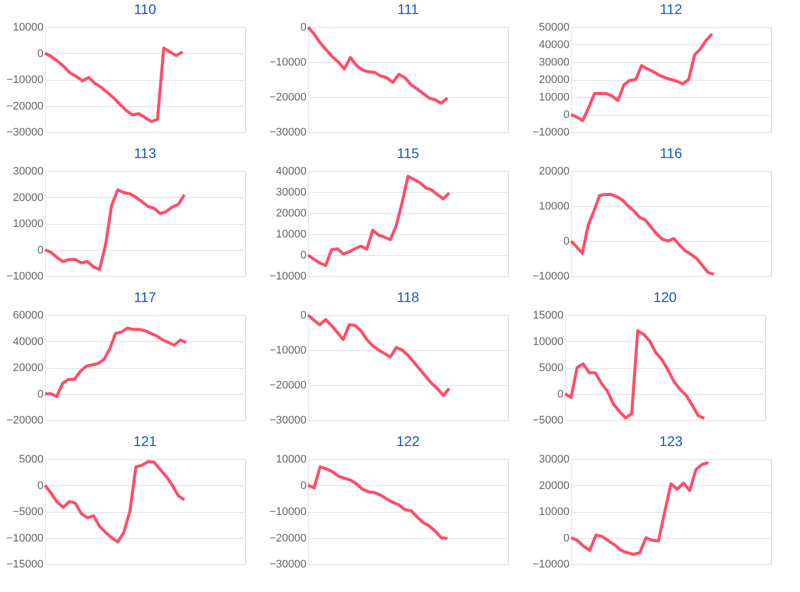 This screenshot has height=592, width=800. I want to click on chart-title: 118, so click(408, 297).